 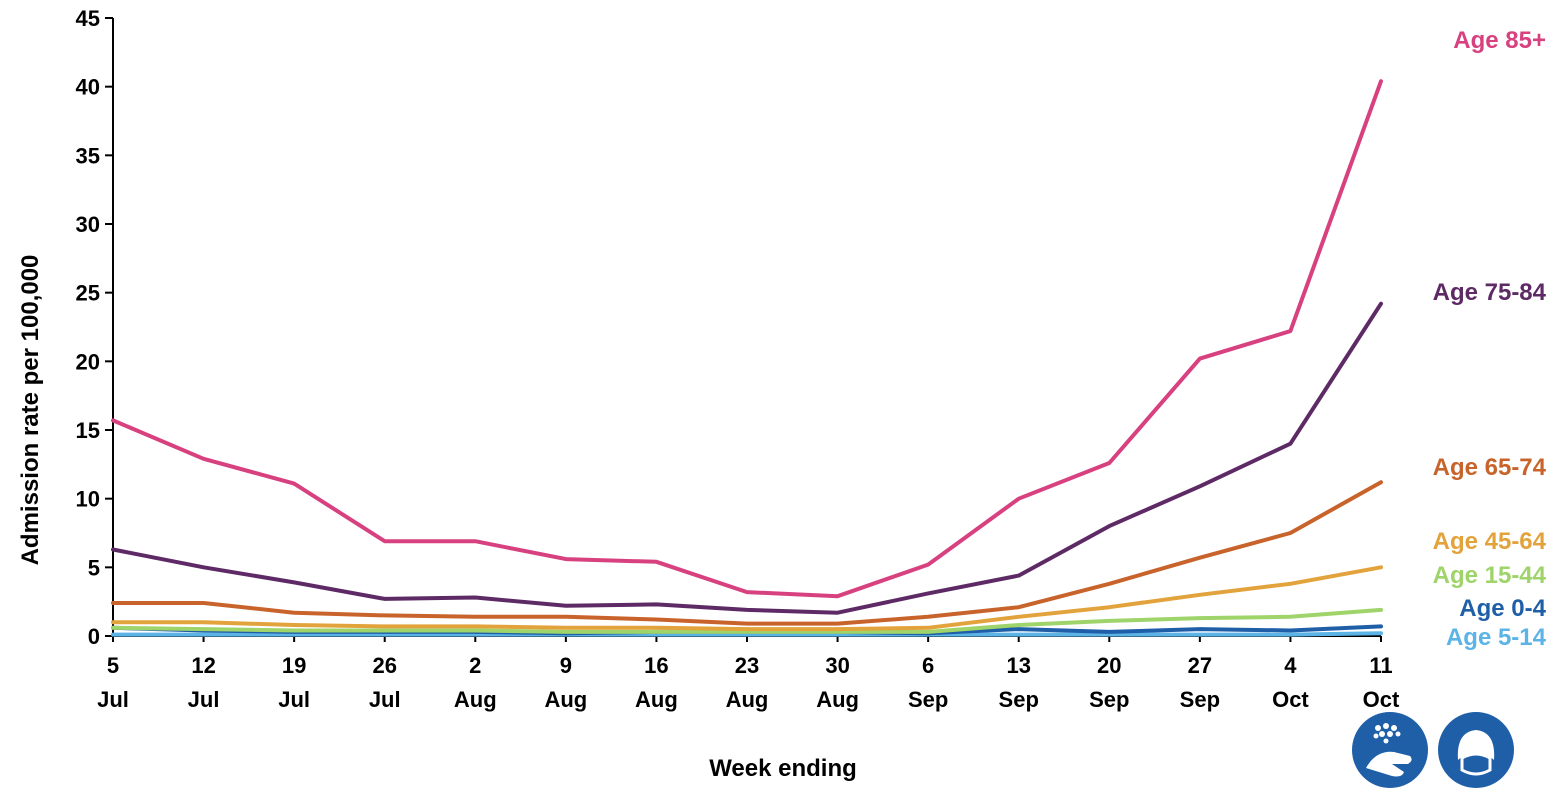 What do you see at coordinates (1109, 665) in the screenshot?
I see `x-tick-day: 20` at bounding box center [1109, 665].